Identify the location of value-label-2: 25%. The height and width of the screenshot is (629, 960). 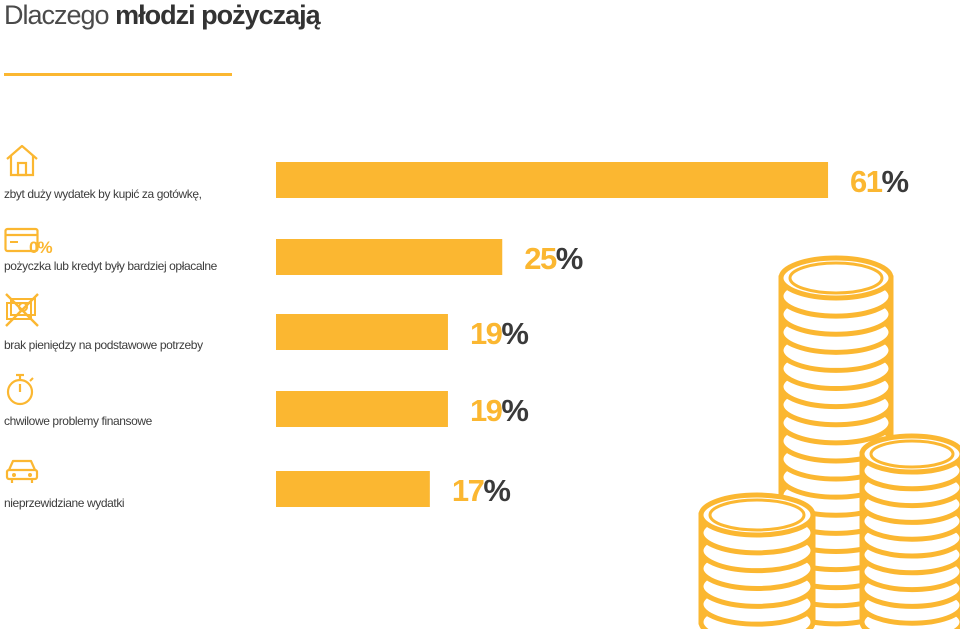
(553, 258).